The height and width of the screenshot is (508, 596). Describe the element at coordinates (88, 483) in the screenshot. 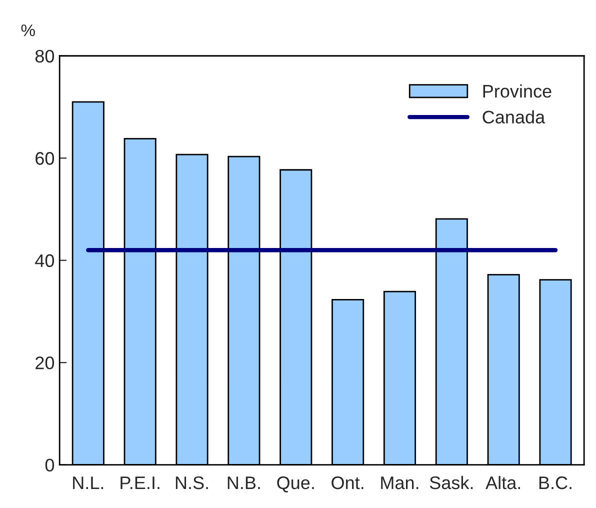

I see `x-tick-label: N.L.` at that location.